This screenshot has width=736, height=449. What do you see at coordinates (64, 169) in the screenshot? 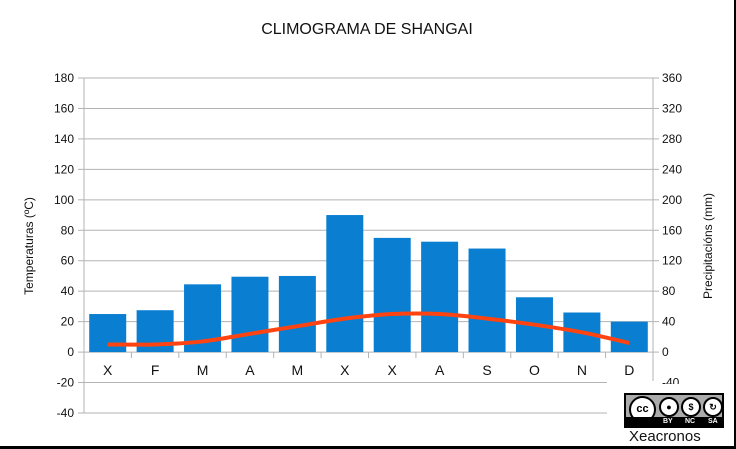
I see `left-tick-label: 120` at bounding box center [64, 169].